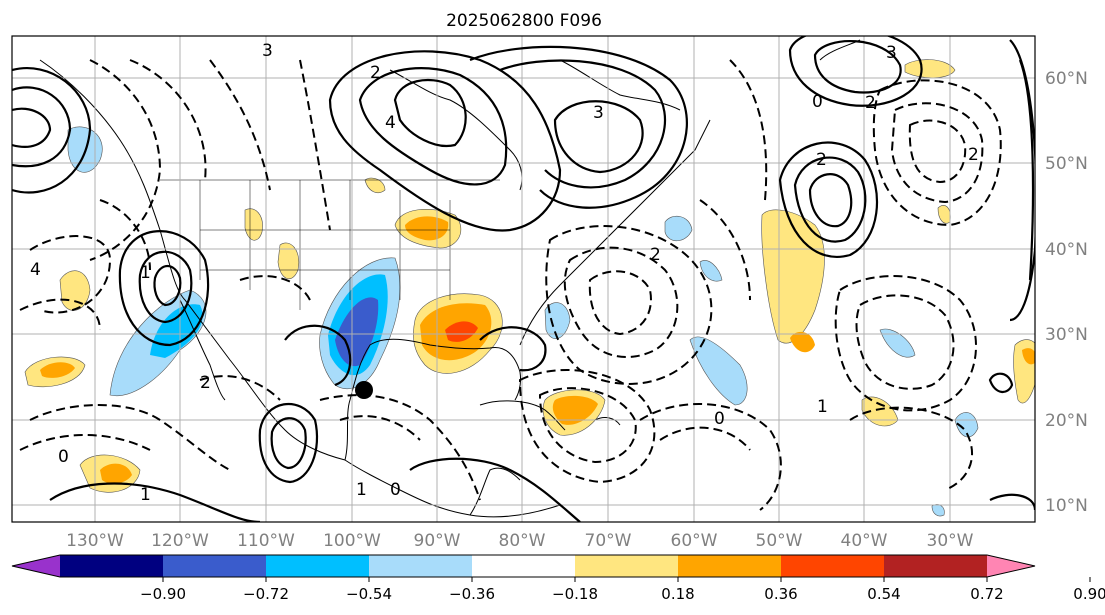 The width and height of the screenshot is (1105, 615). Describe the element at coordinates (694, 541) in the screenshot. I see `lon-label: 60°W` at that location.